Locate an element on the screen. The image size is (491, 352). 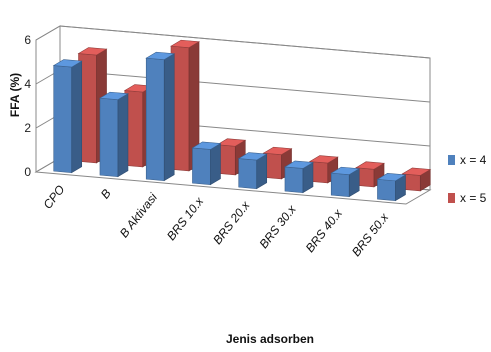
y-tick-label: 2 is located at coordinates (27, 128).